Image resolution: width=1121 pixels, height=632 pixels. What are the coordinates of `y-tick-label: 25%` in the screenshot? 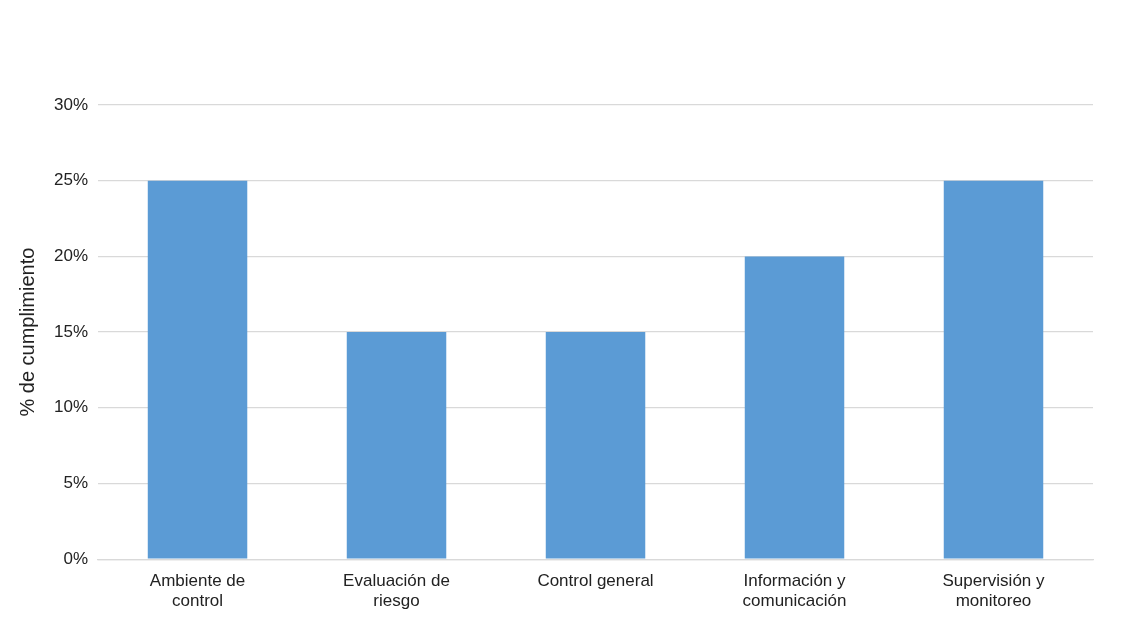 It's located at (71, 180).